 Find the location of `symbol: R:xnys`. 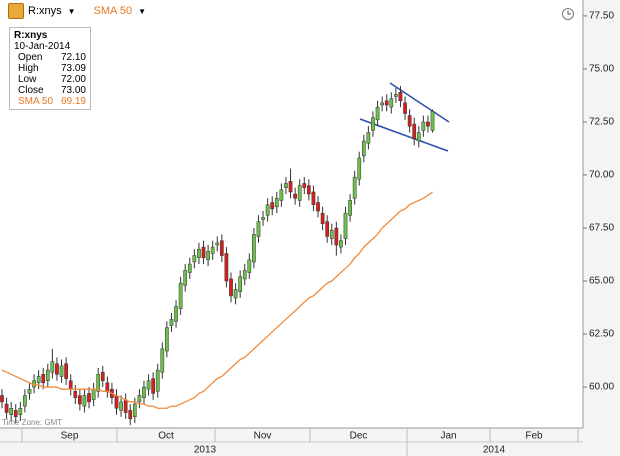

symbol: R:xnys is located at coordinates (45, 11).